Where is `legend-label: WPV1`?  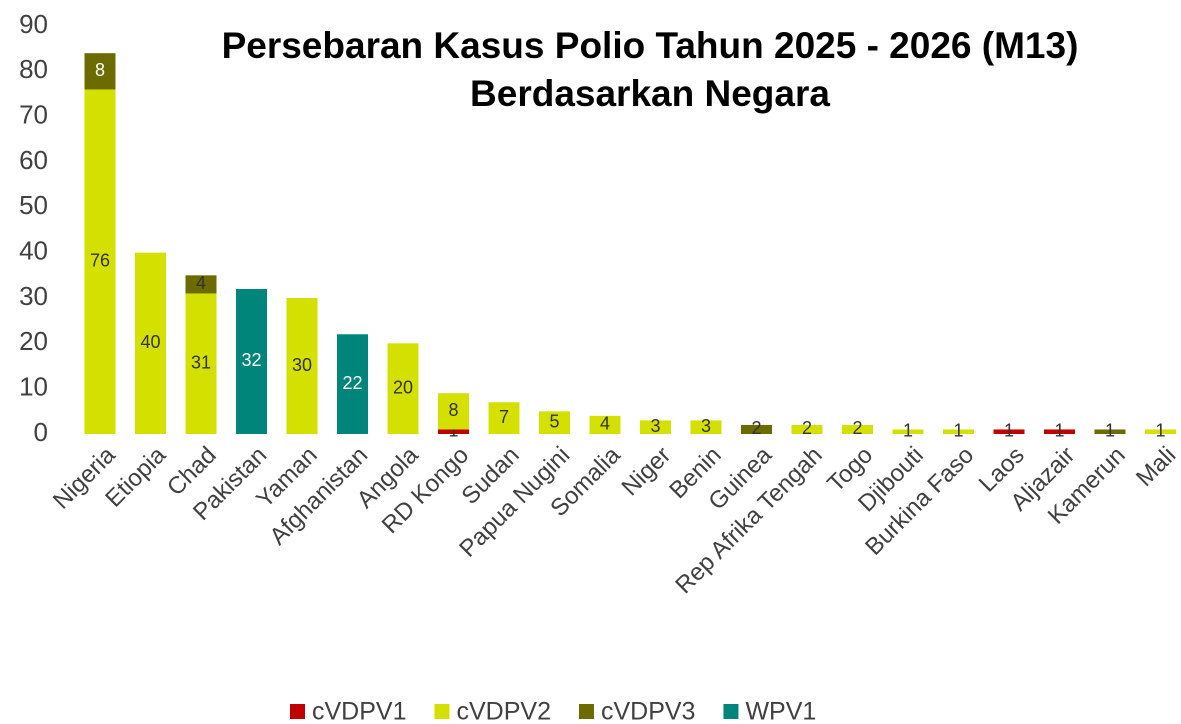
legend-label: WPV1 is located at coordinates (780, 711).